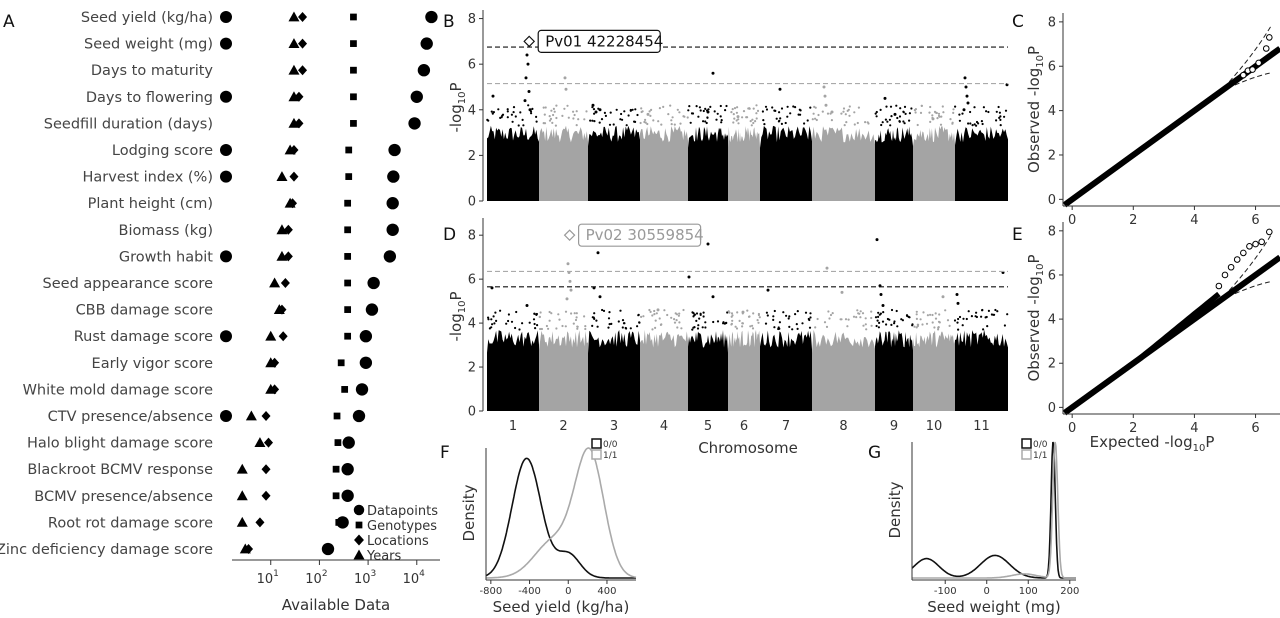 The image size is (1280, 618). Describe the element at coordinates (166, 257) in the screenshot. I see `trait-label: Growth habit` at that location.